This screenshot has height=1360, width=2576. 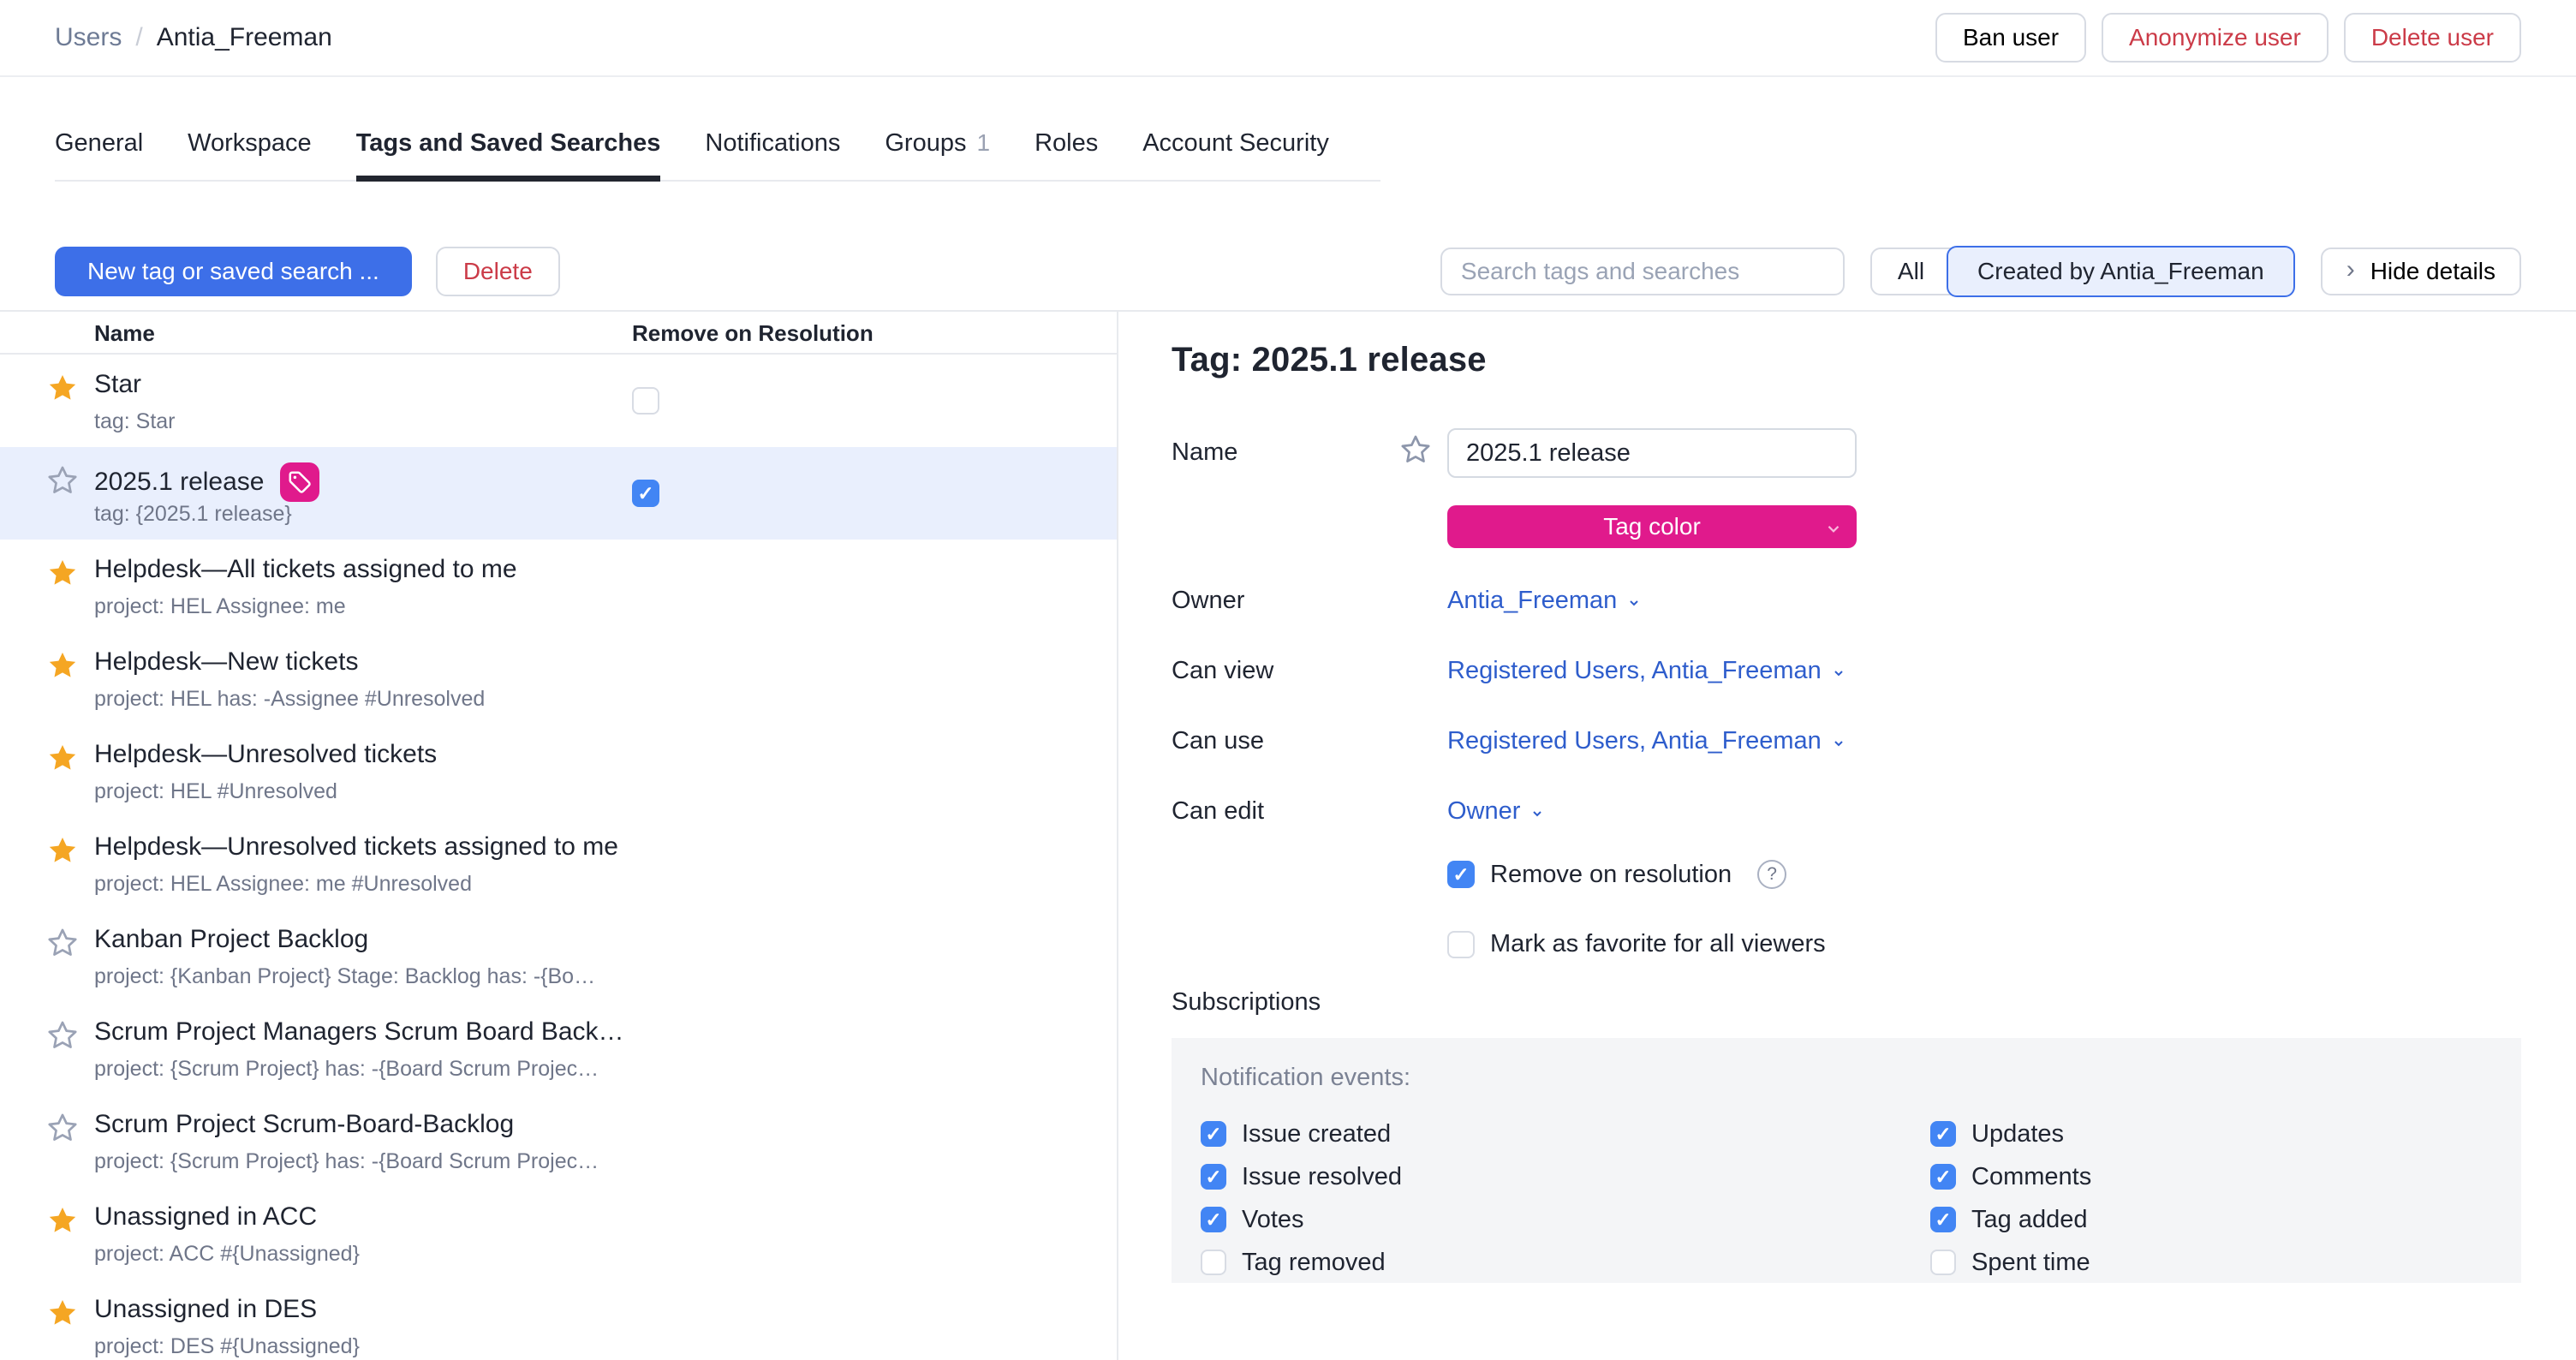 I want to click on tab-label: Notifications, so click(x=773, y=143).